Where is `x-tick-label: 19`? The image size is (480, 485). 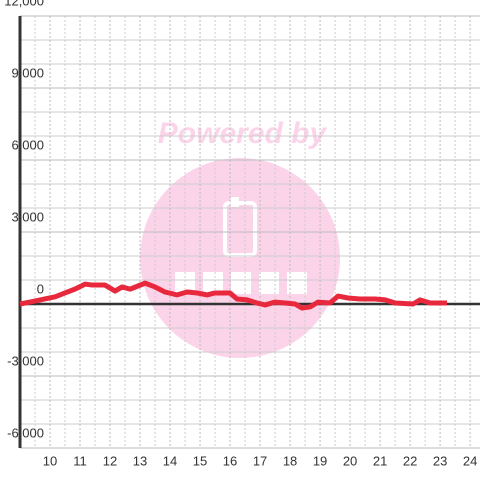
x-tick-label: 19 is located at coordinates (320, 460).